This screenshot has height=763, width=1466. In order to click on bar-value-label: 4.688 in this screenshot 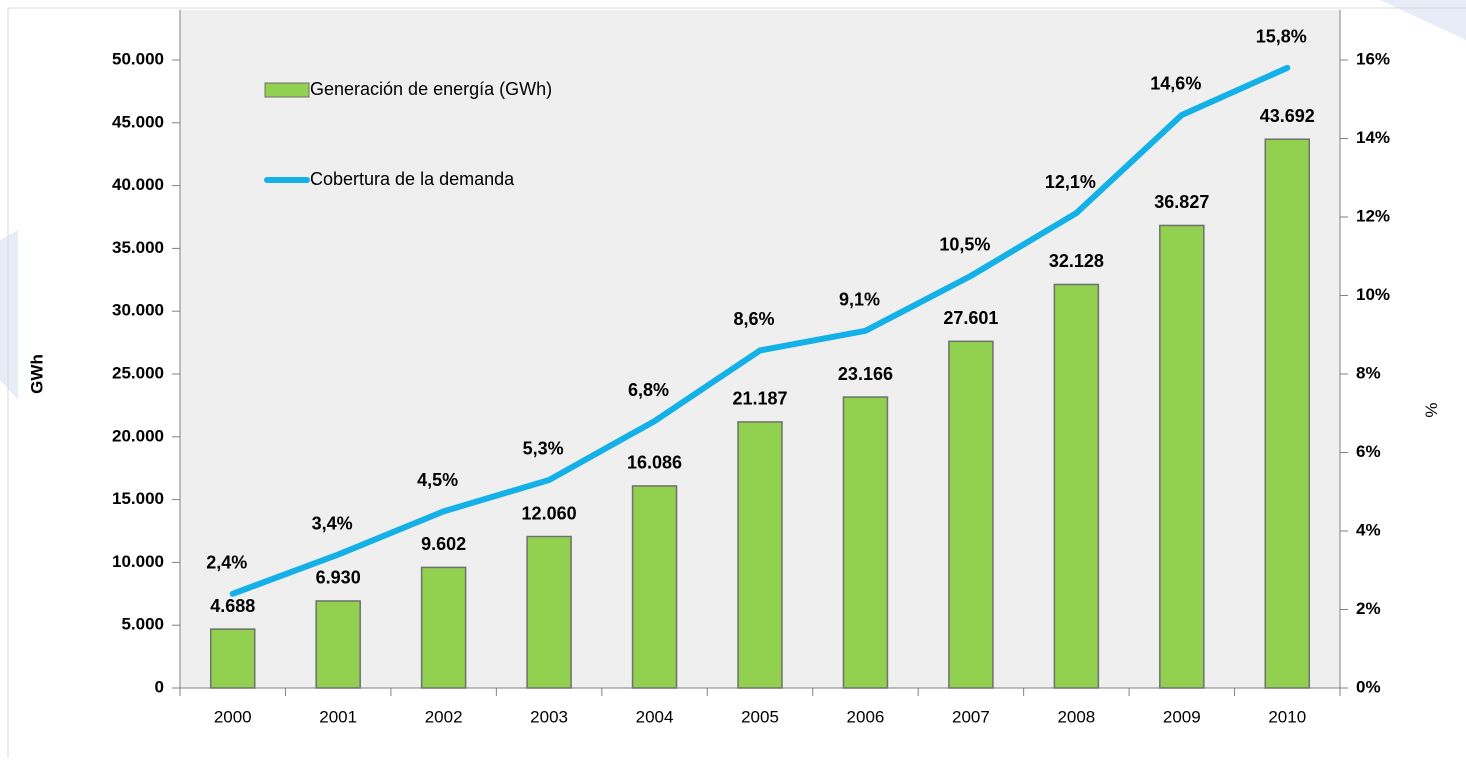, I will do `click(232, 606)`.